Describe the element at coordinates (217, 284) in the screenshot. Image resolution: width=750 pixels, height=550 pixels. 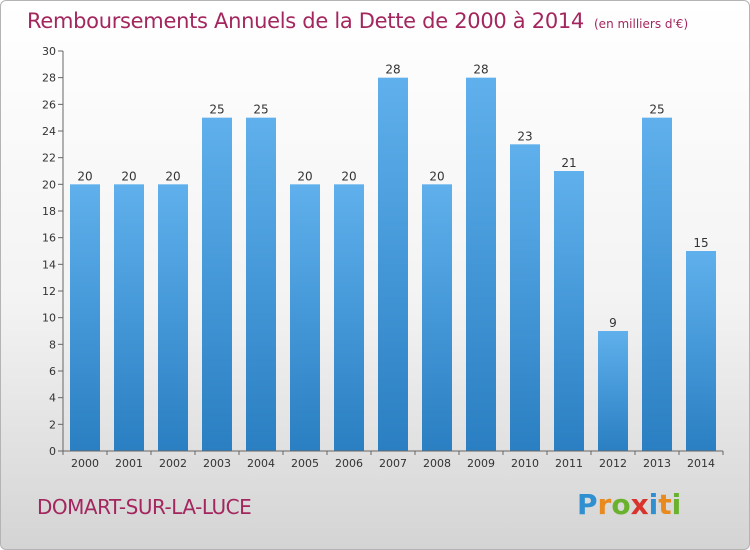
I see `bar-2003` at that location.